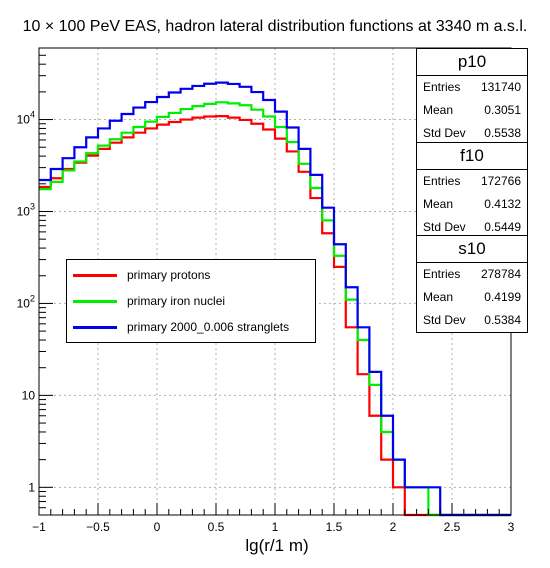 Image resolution: width=550 pixels, height=568 pixels. Describe the element at coordinates (98, 527) in the screenshot. I see `x-tick-label: −0.5` at that location.